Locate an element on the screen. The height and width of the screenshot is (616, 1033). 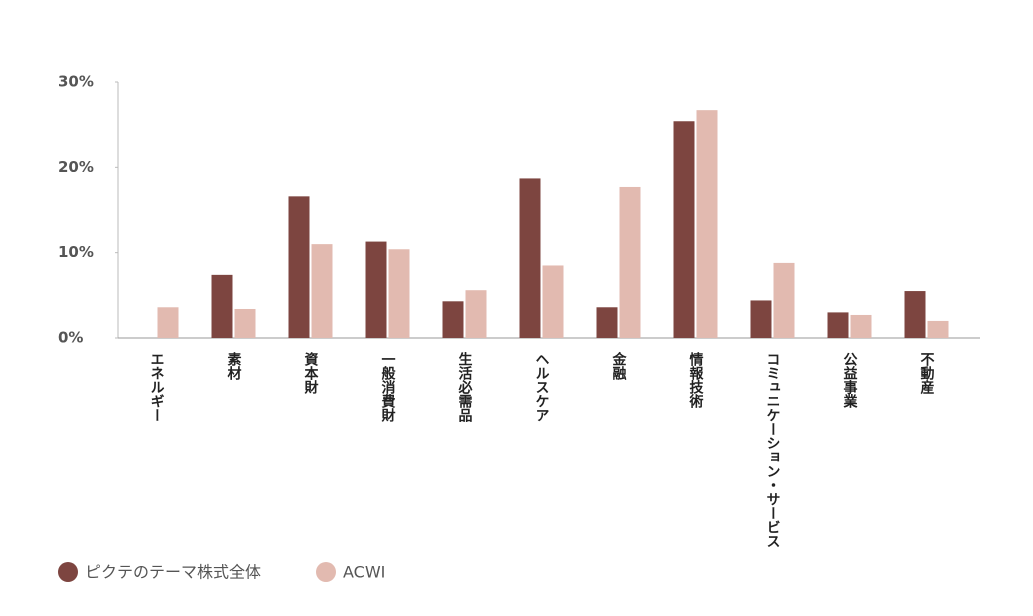
legend-label: ピクテのテーマ株式全体 is located at coordinates (173, 572).